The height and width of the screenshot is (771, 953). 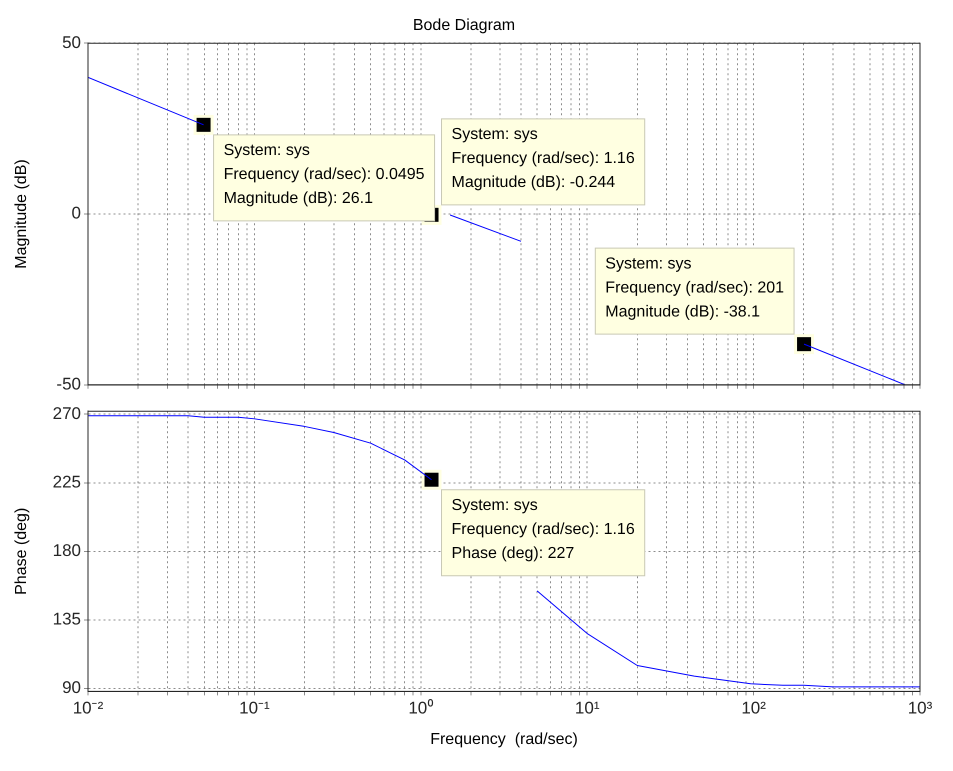 I want to click on x-tick-label: 10⁻¹, so click(x=254, y=708).